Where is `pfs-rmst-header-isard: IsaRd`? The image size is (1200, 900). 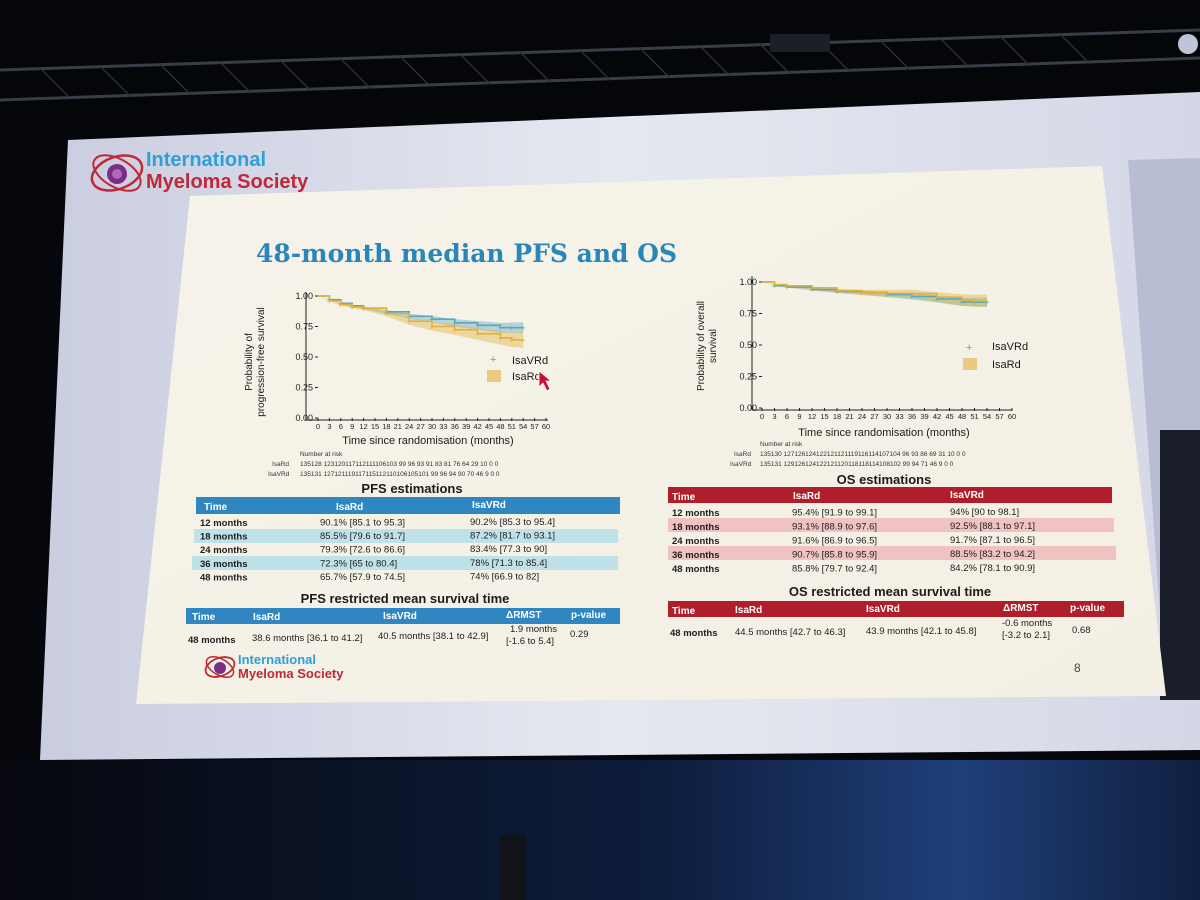
pfs-rmst-header-isard: IsaRd is located at coordinates (266, 617).